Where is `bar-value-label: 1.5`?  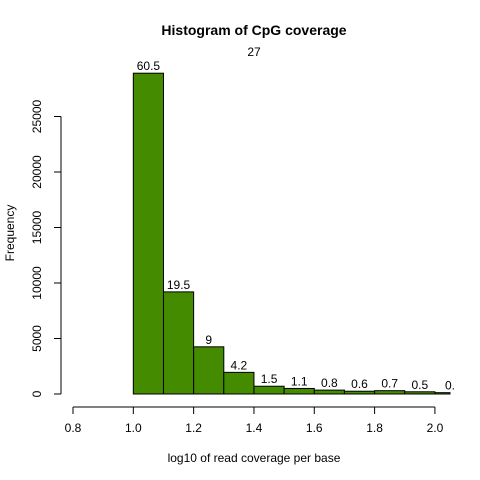 bar-value-label: 1.5 is located at coordinates (269, 379).